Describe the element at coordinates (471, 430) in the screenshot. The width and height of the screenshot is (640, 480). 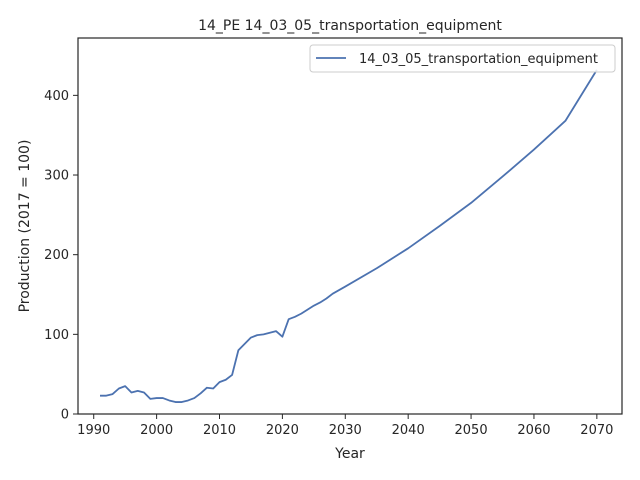
I see `x-tick-label: 2050` at that location.